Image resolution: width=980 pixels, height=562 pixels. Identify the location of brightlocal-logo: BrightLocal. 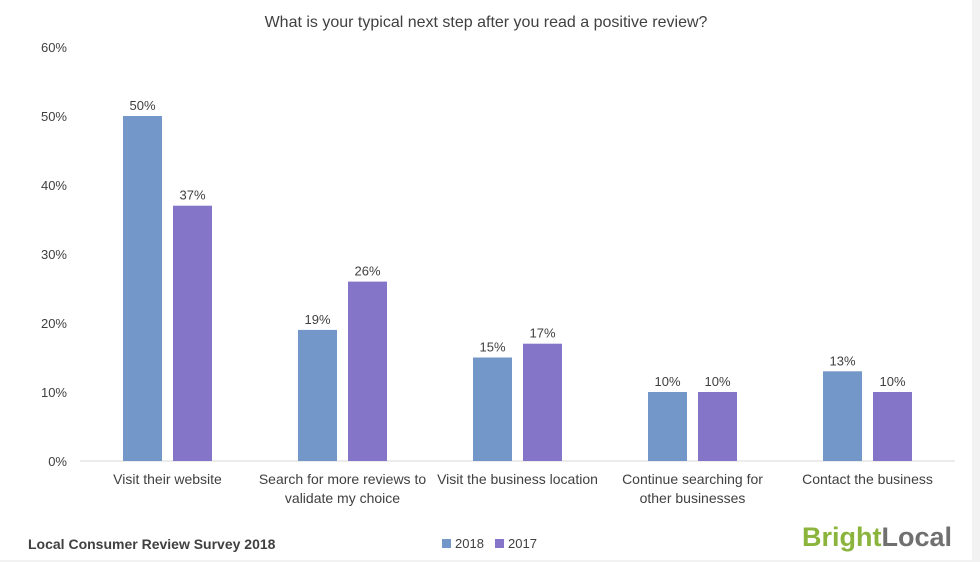
(877, 537).